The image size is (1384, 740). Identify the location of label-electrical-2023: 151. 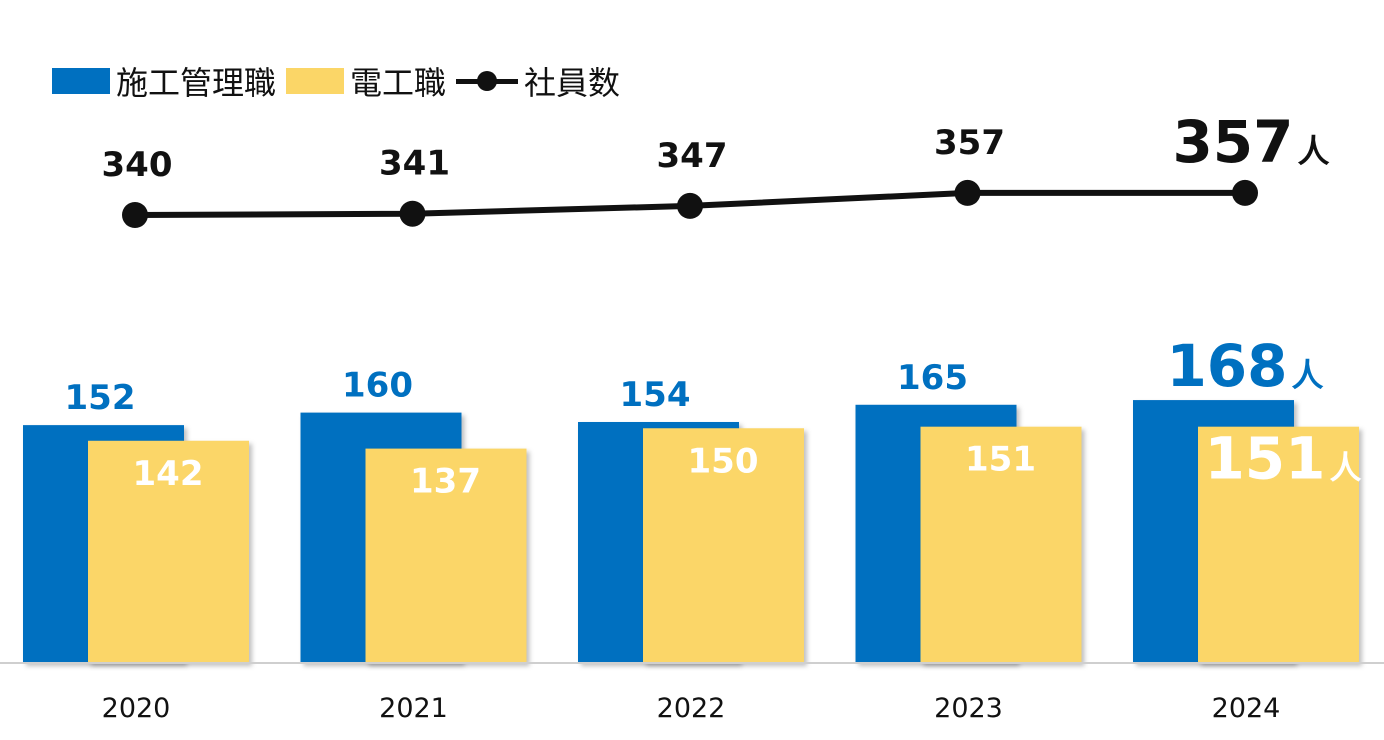
(1000, 460).